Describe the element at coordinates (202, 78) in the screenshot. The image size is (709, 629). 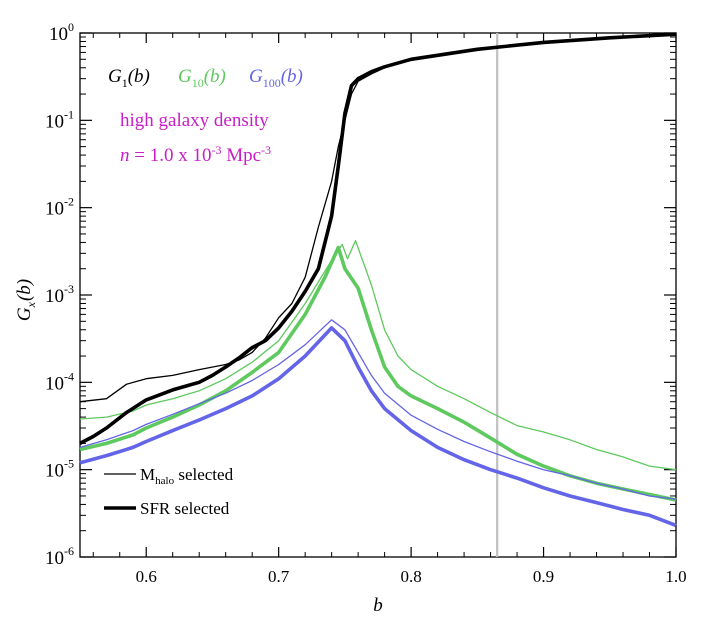
I see `series-label-g10: G10(b)` at that location.